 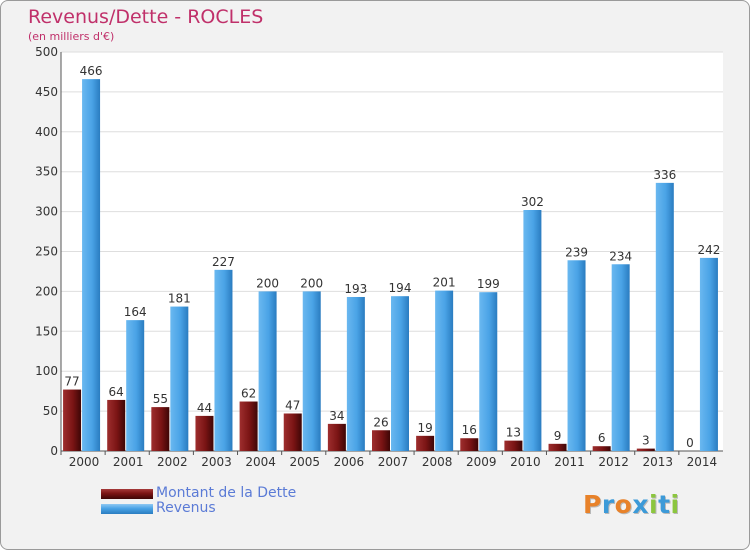 What do you see at coordinates (646, 441) in the screenshot?
I see `data-label-dette: 3` at bounding box center [646, 441].